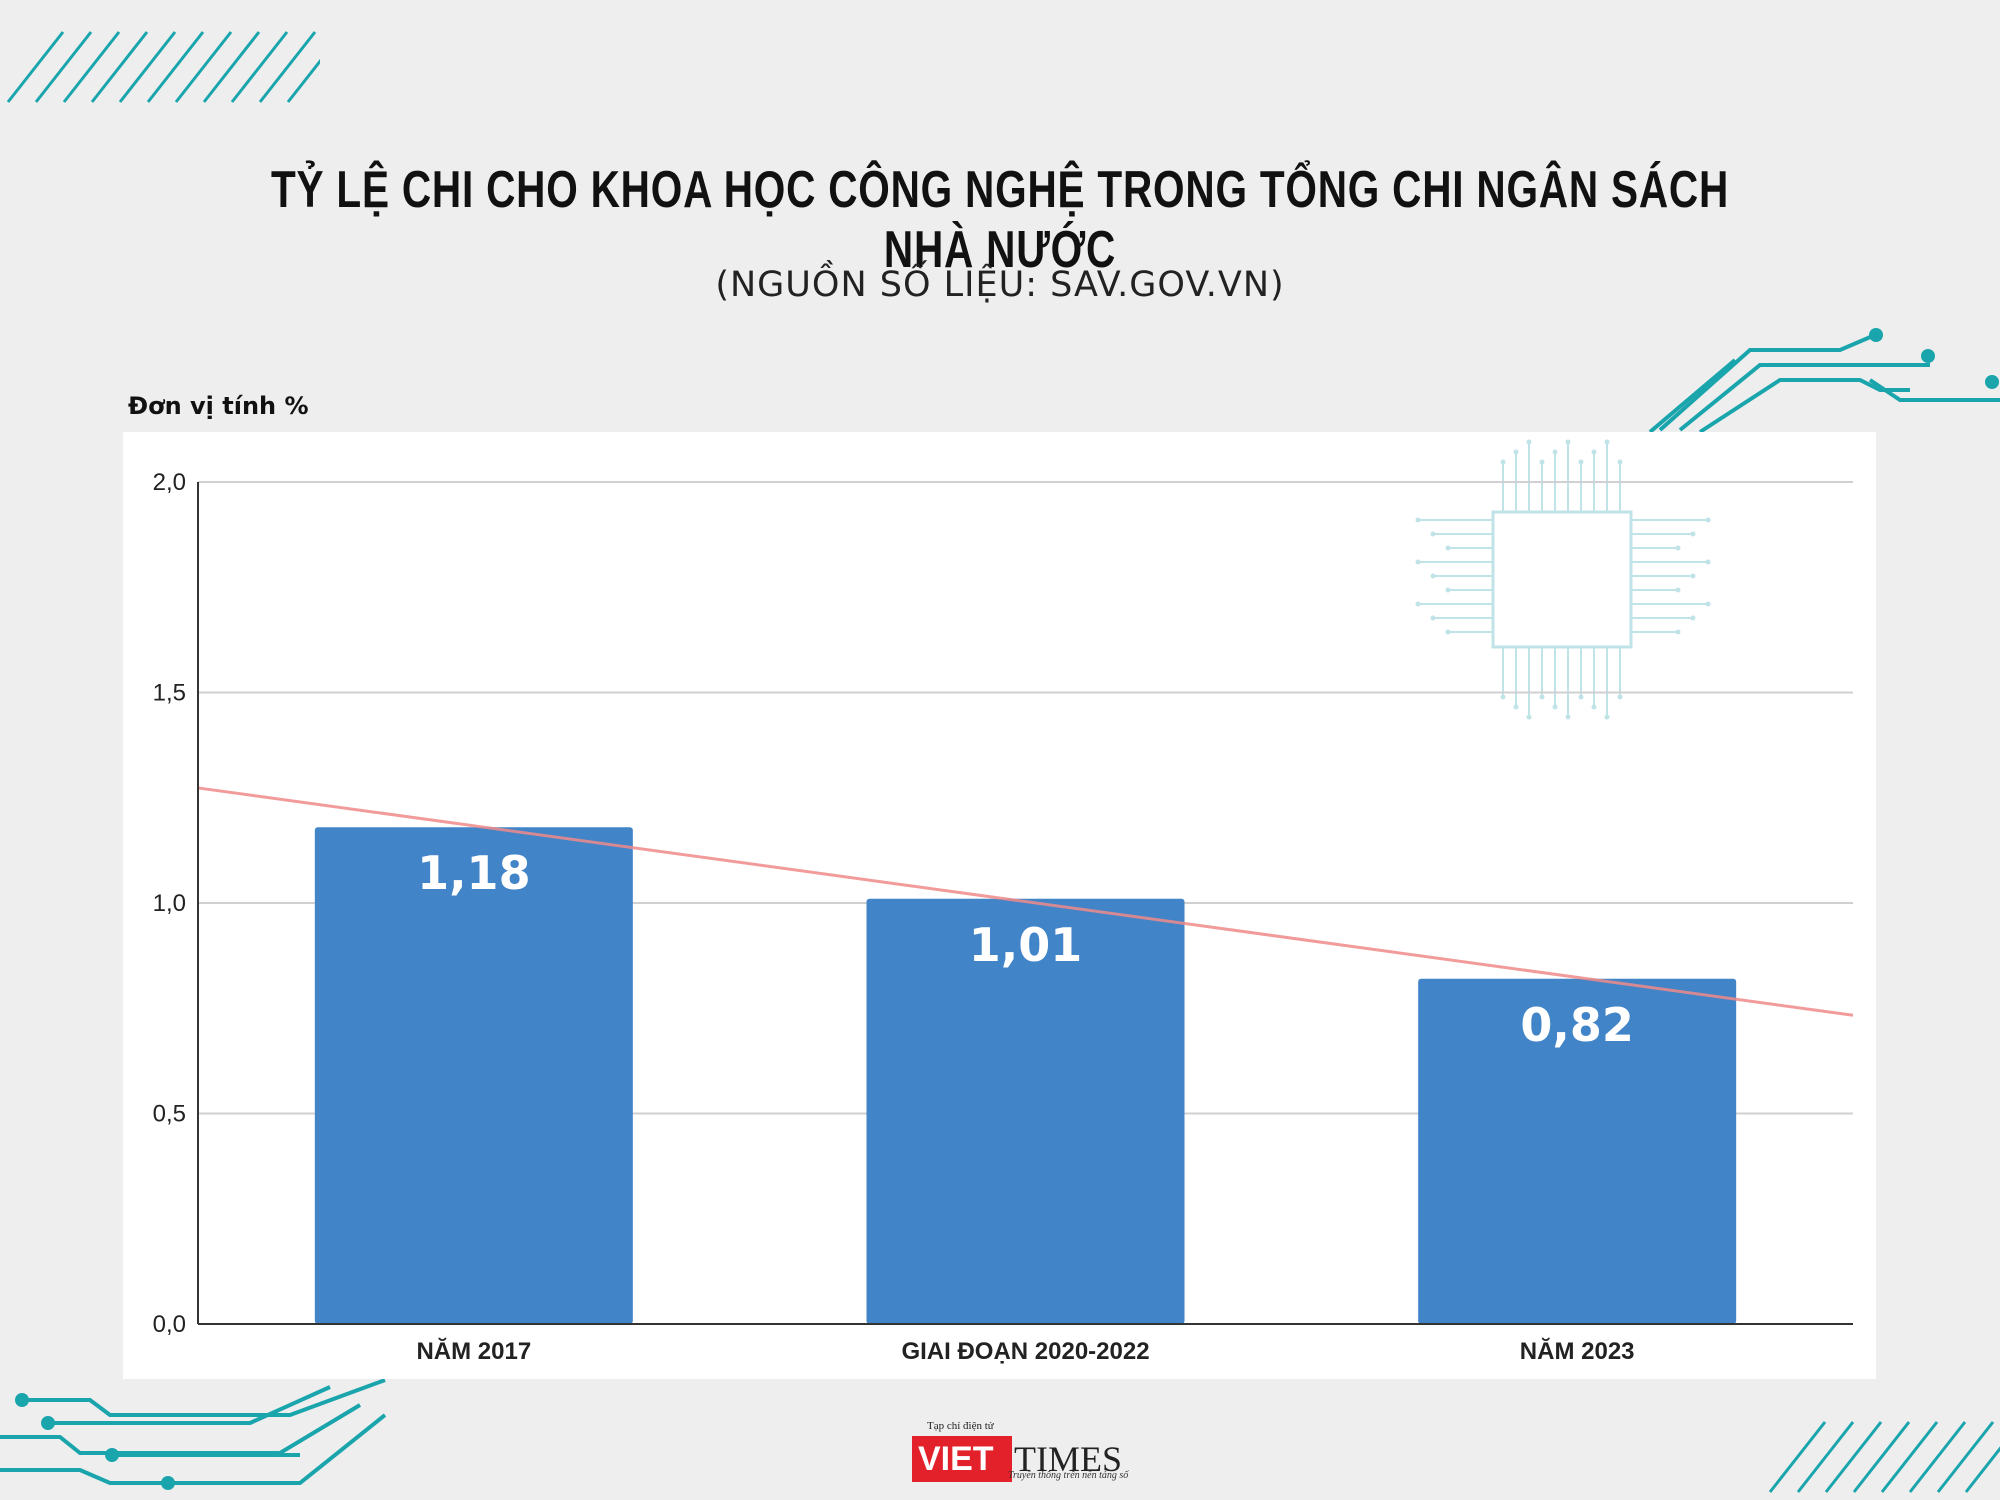 Image resolution: width=2000 pixels, height=1500 pixels. What do you see at coordinates (1824, 381) in the screenshot?
I see `circuit-decoration-top-right` at bounding box center [1824, 381].